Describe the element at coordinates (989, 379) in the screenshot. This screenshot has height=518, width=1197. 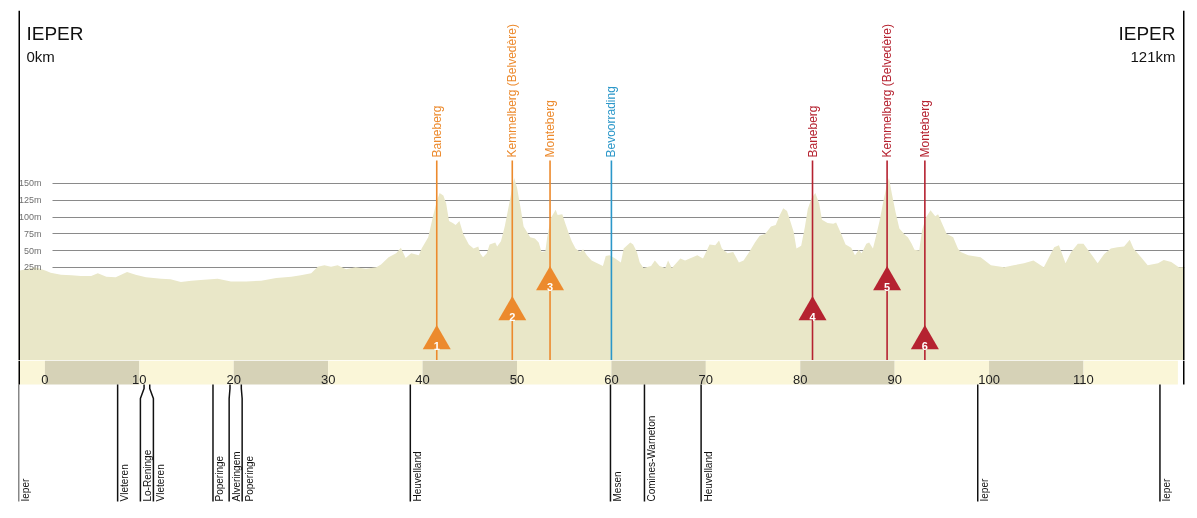
I see `x-tick-label: 100` at that location.